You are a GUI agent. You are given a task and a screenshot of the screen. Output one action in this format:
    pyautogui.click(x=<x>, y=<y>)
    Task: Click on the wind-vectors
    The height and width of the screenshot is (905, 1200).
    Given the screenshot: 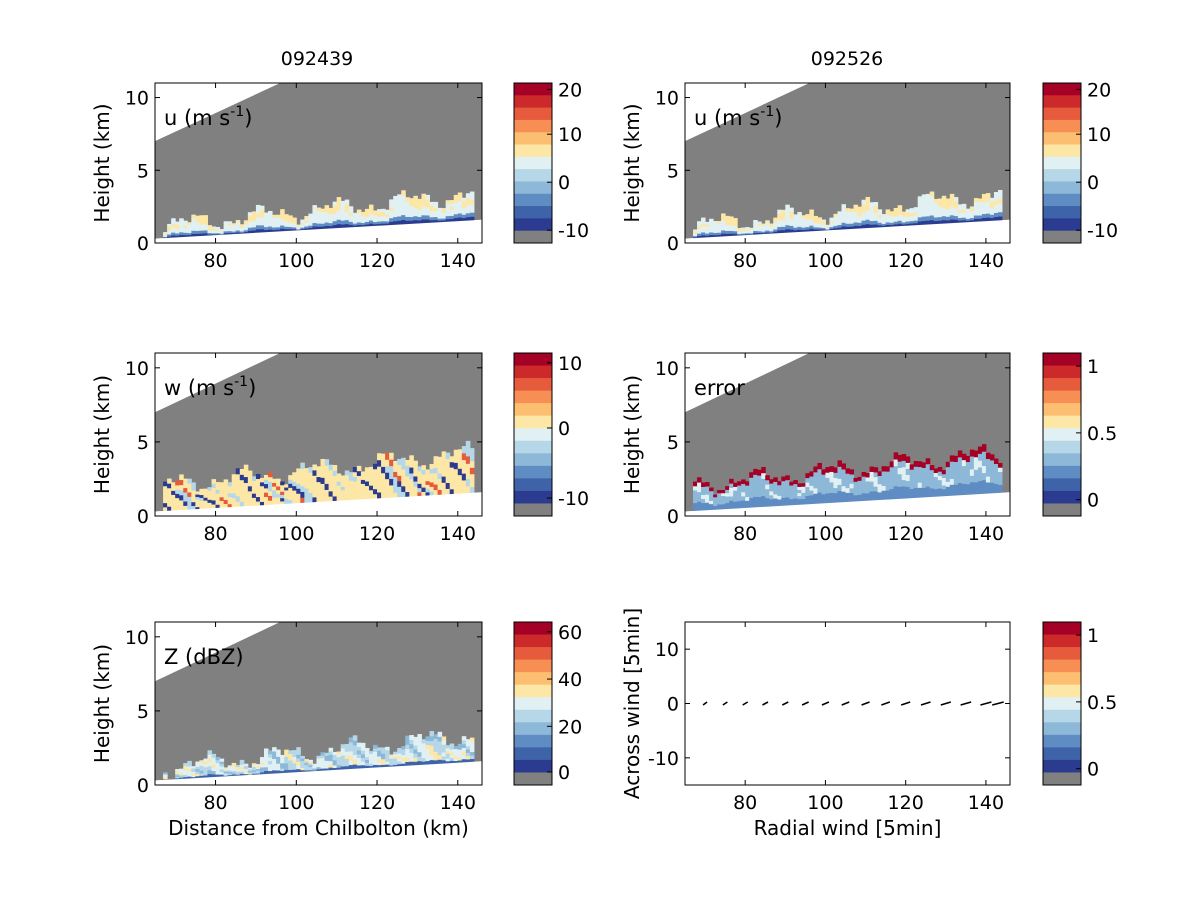 What is the action you would take?
    pyautogui.click(x=853, y=703)
    